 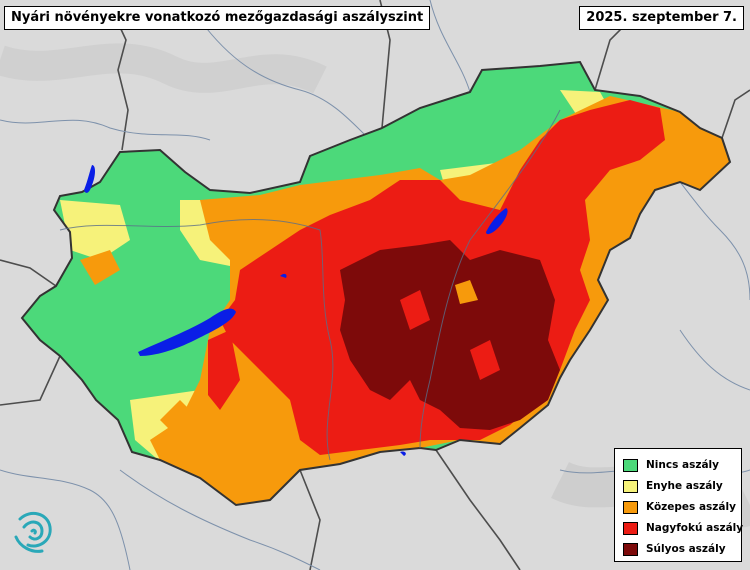 What do you see at coordinates (283, 275) in the screenshot?
I see `lake-velence` at bounding box center [283, 275].